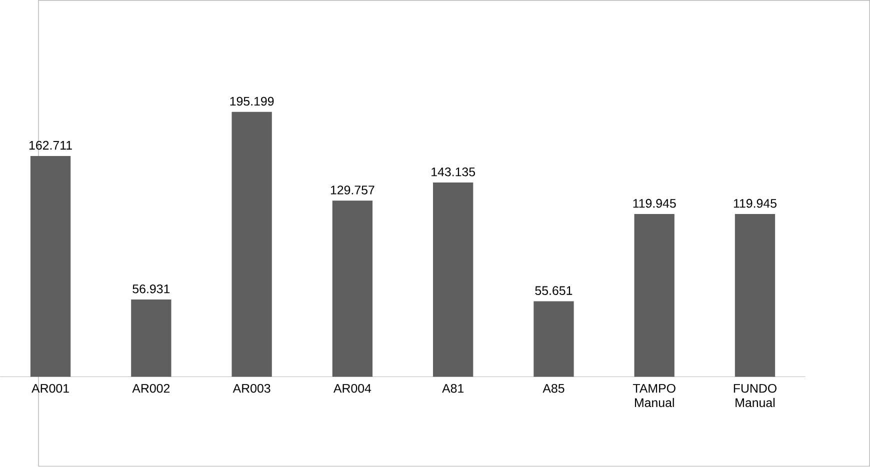 This screenshot has height=467, width=870. What do you see at coordinates (252, 101) in the screenshot?
I see `data-label: 195.199` at bounding box center [252, 101].